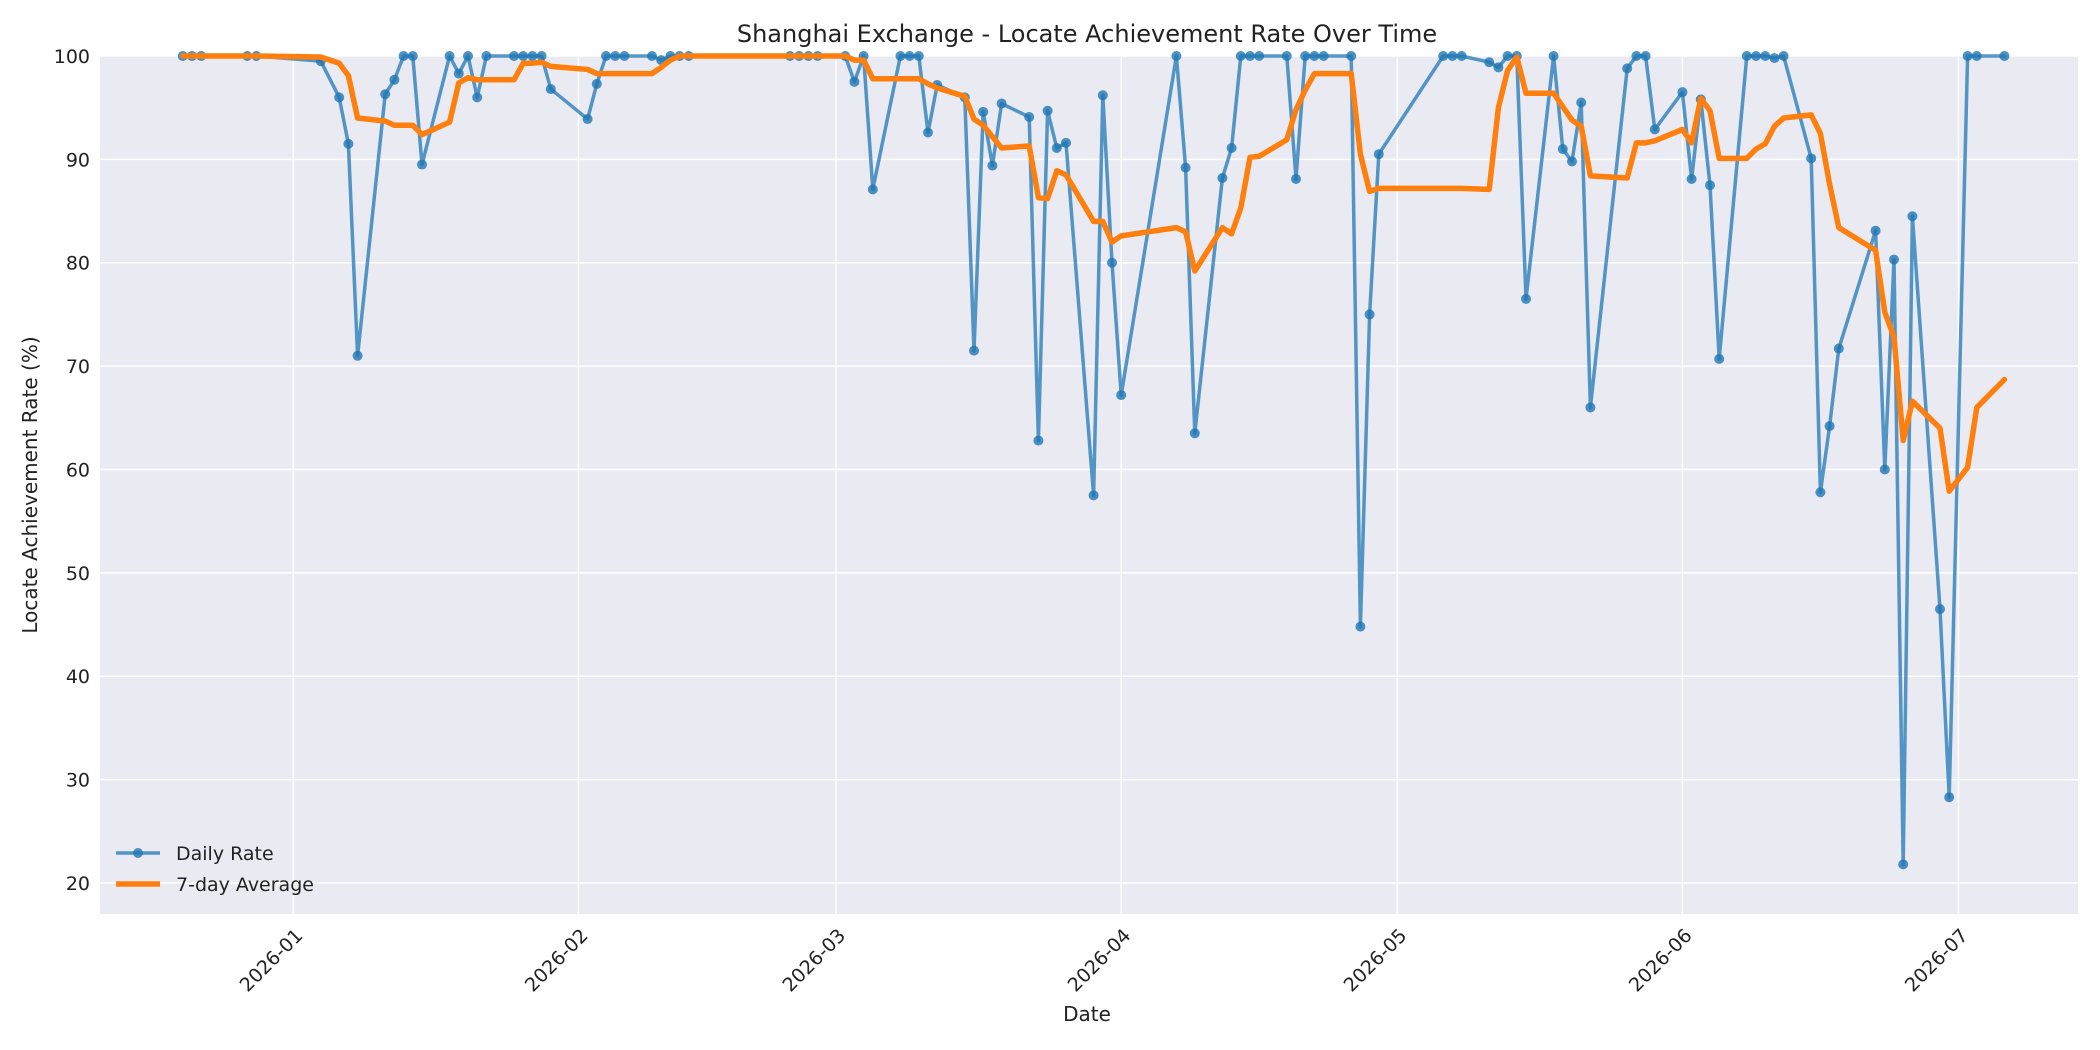 This screenshot has height=1050, width=2100. I want to click on y-axis-ticks: 20 30 40 50 60 70 80 90 100, so click(72, 470).